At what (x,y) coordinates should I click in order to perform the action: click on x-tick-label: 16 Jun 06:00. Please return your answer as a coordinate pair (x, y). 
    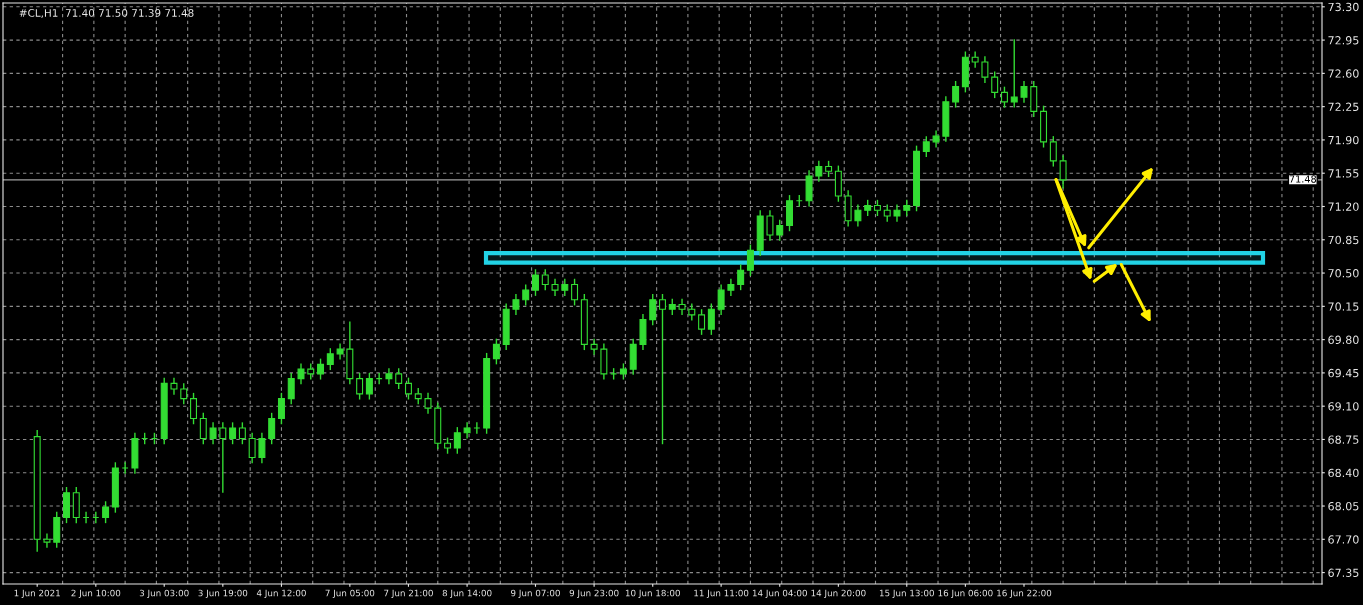
    Looking at the image, I should click on (965, 593).